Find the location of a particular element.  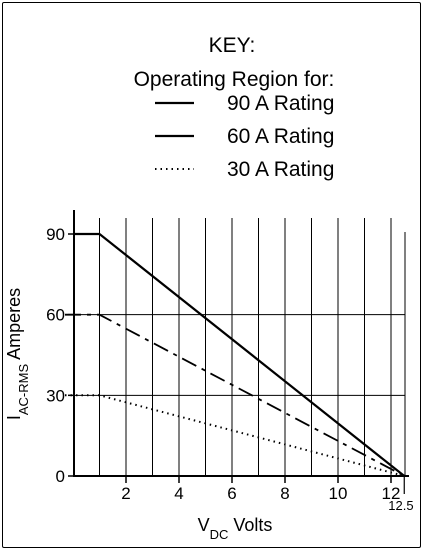

legend-subtitle: Operating Region for: is located at coordinates (234, 79).